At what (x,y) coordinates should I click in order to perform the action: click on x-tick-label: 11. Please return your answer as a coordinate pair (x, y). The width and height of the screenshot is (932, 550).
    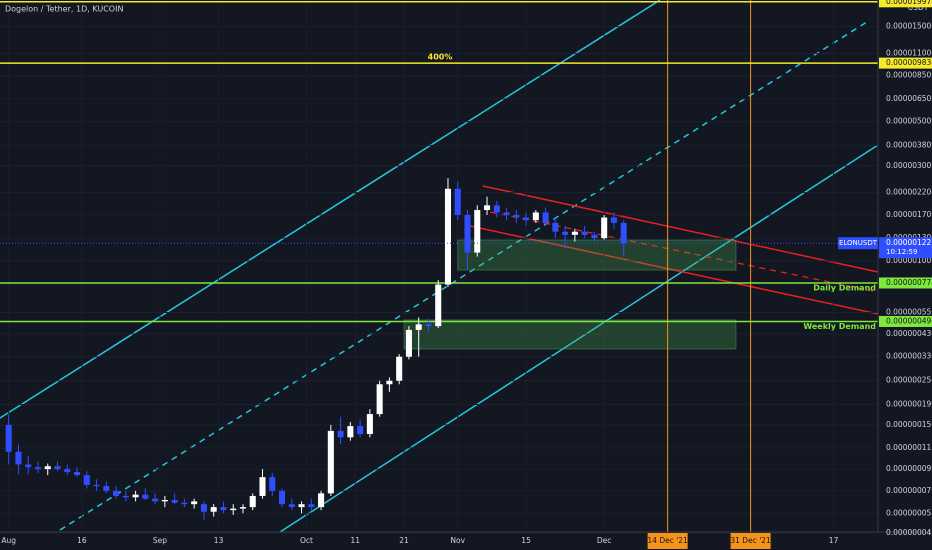
    Looking at the image, I should click on (355, 540).